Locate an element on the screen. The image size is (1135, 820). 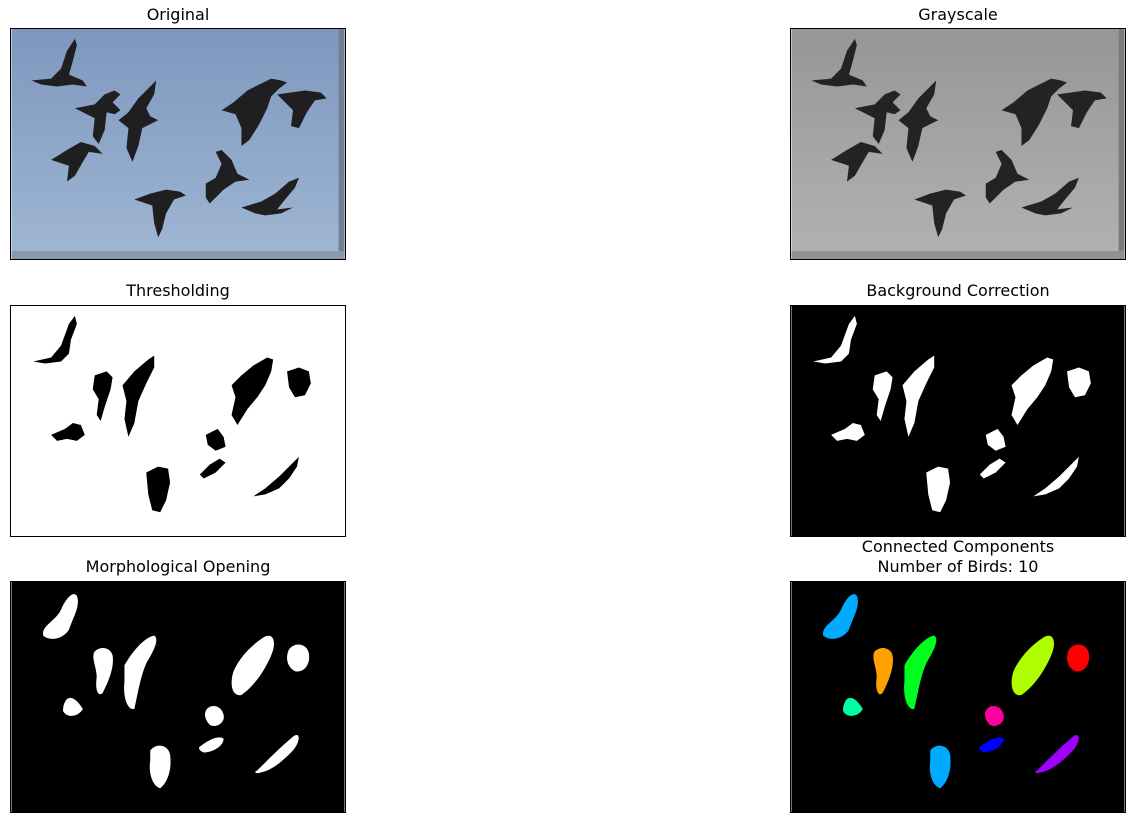
components-title-line1: Connected Components is located at coordinates (958, 547).